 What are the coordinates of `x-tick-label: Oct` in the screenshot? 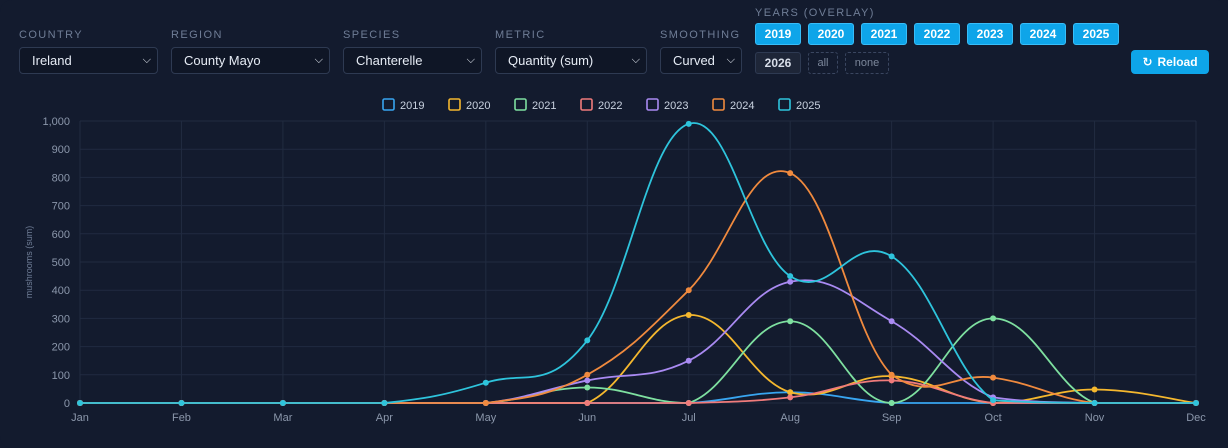 It's located at (993, 418).